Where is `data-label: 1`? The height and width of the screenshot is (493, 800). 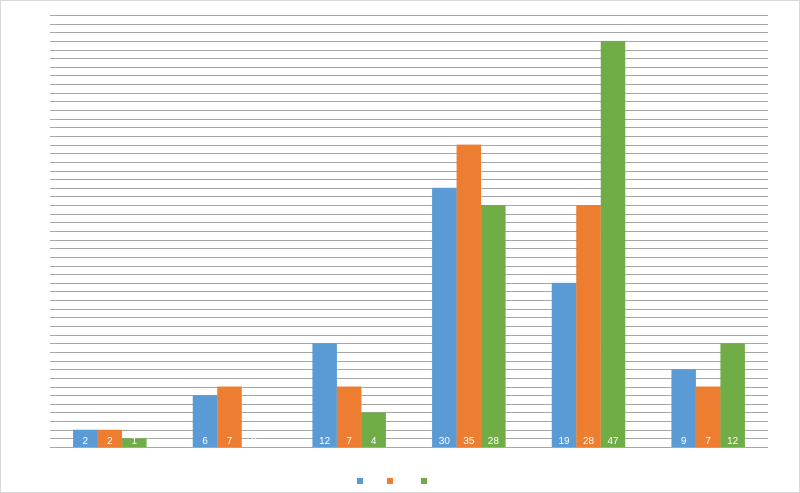
data-label: 1 is located at coordinates (135, 441).